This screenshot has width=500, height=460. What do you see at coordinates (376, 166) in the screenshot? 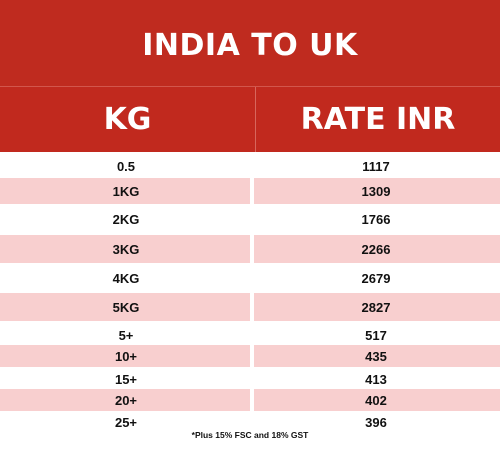
I see `rate-cell: 1117` at bounding box center [376, 166].